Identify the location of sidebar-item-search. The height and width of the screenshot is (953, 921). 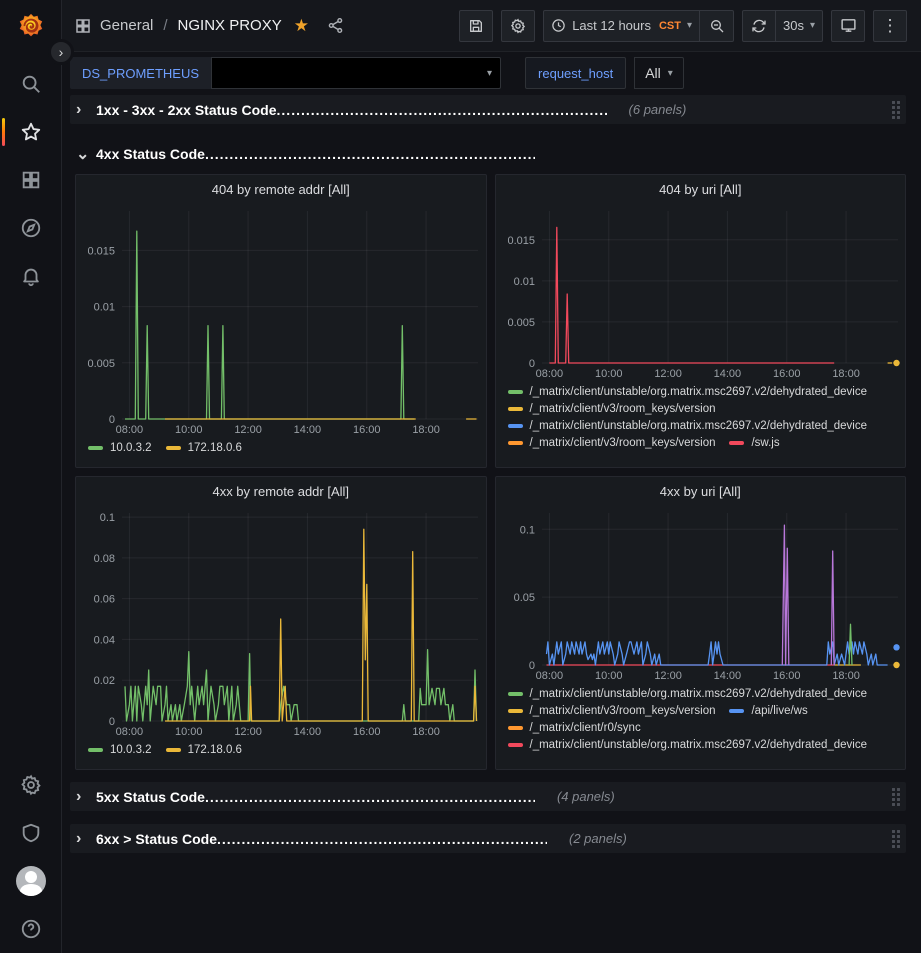
(31, 84).